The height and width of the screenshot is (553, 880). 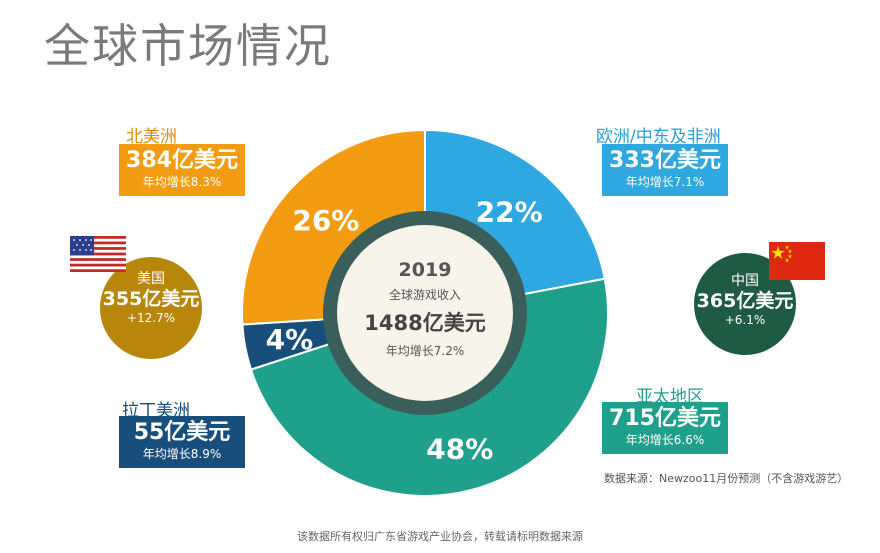 What do you see at coordinates (665, 418) in the screenshot?
I see `region-amount-apac: 715亿美元` at bounding box center [665, 418].